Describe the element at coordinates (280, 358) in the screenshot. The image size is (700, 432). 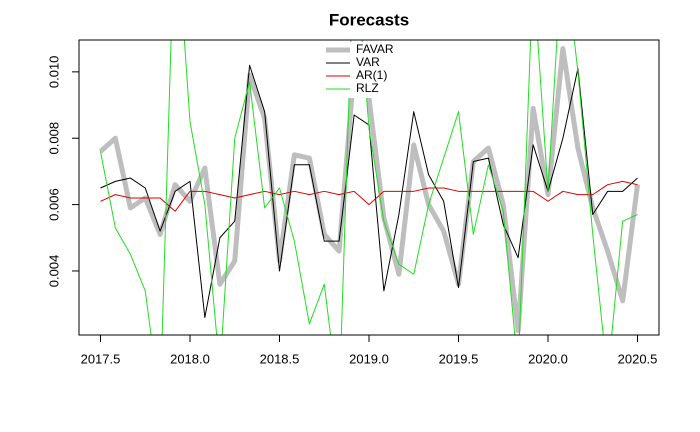
I see `x-tick-label: 2018.5` at that location.